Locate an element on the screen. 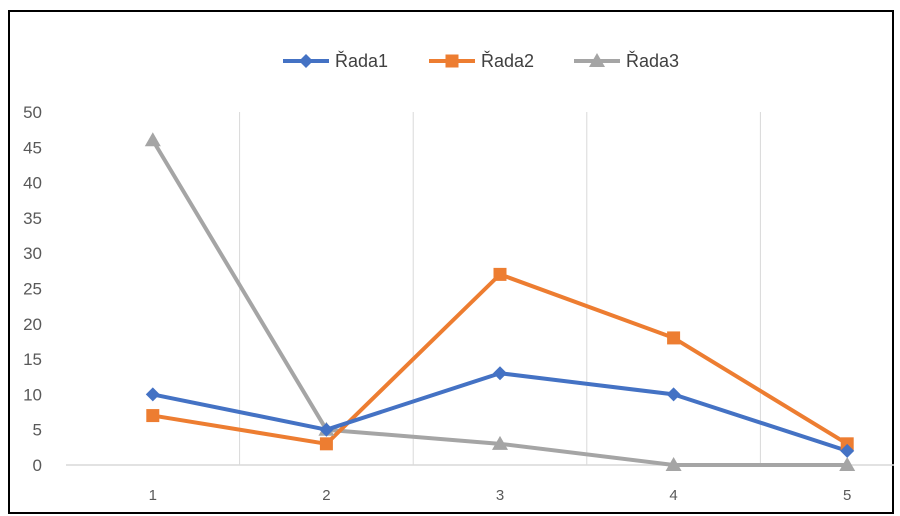  x-tick-label: 2 is located at coordinates (326, 495).